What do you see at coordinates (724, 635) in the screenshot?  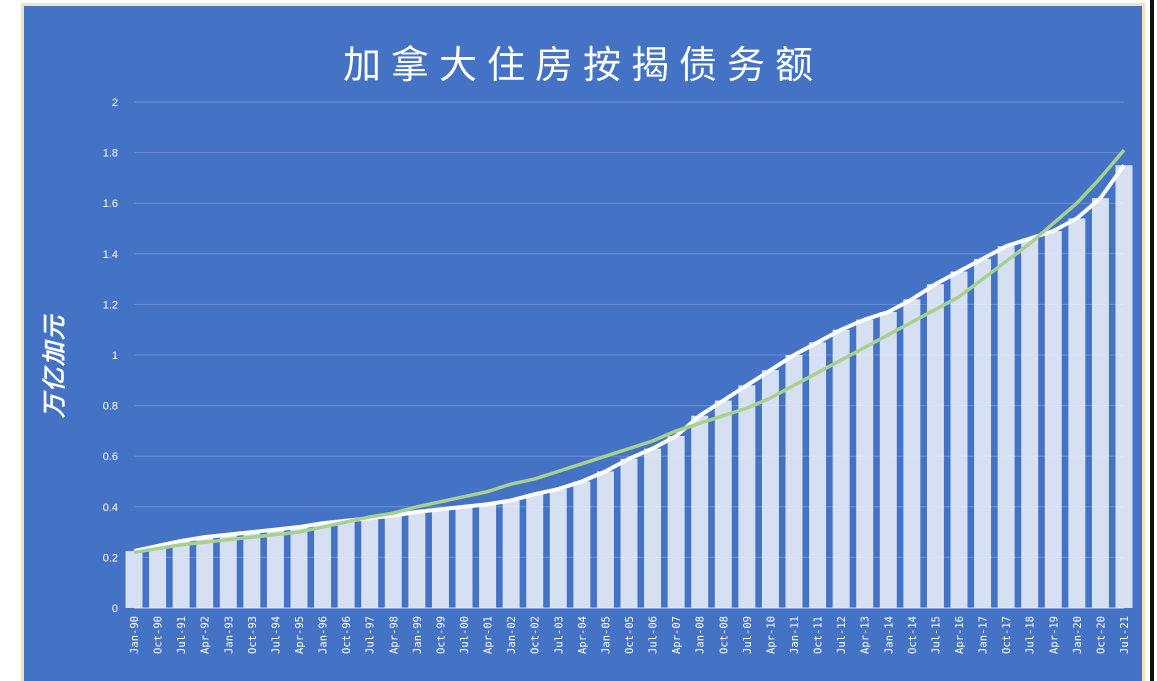 I see `x-tick-label: Oct-08` at bounding box center [724, 635].